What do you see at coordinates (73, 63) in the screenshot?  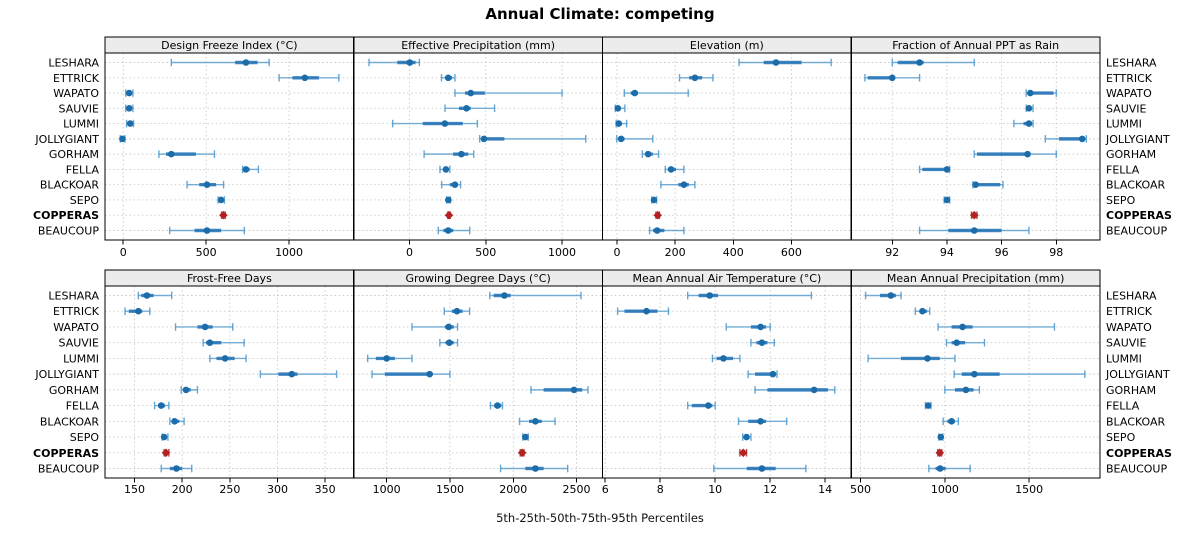 I see `site-label-leshara: LESHARA` at bounding box center [73, 63].